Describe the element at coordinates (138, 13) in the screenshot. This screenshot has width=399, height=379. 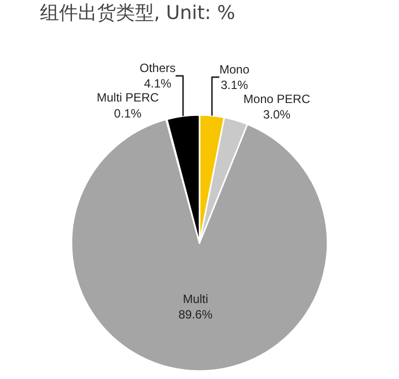
I see `chart-title: 组件出货类型, Unit: %` at that location.